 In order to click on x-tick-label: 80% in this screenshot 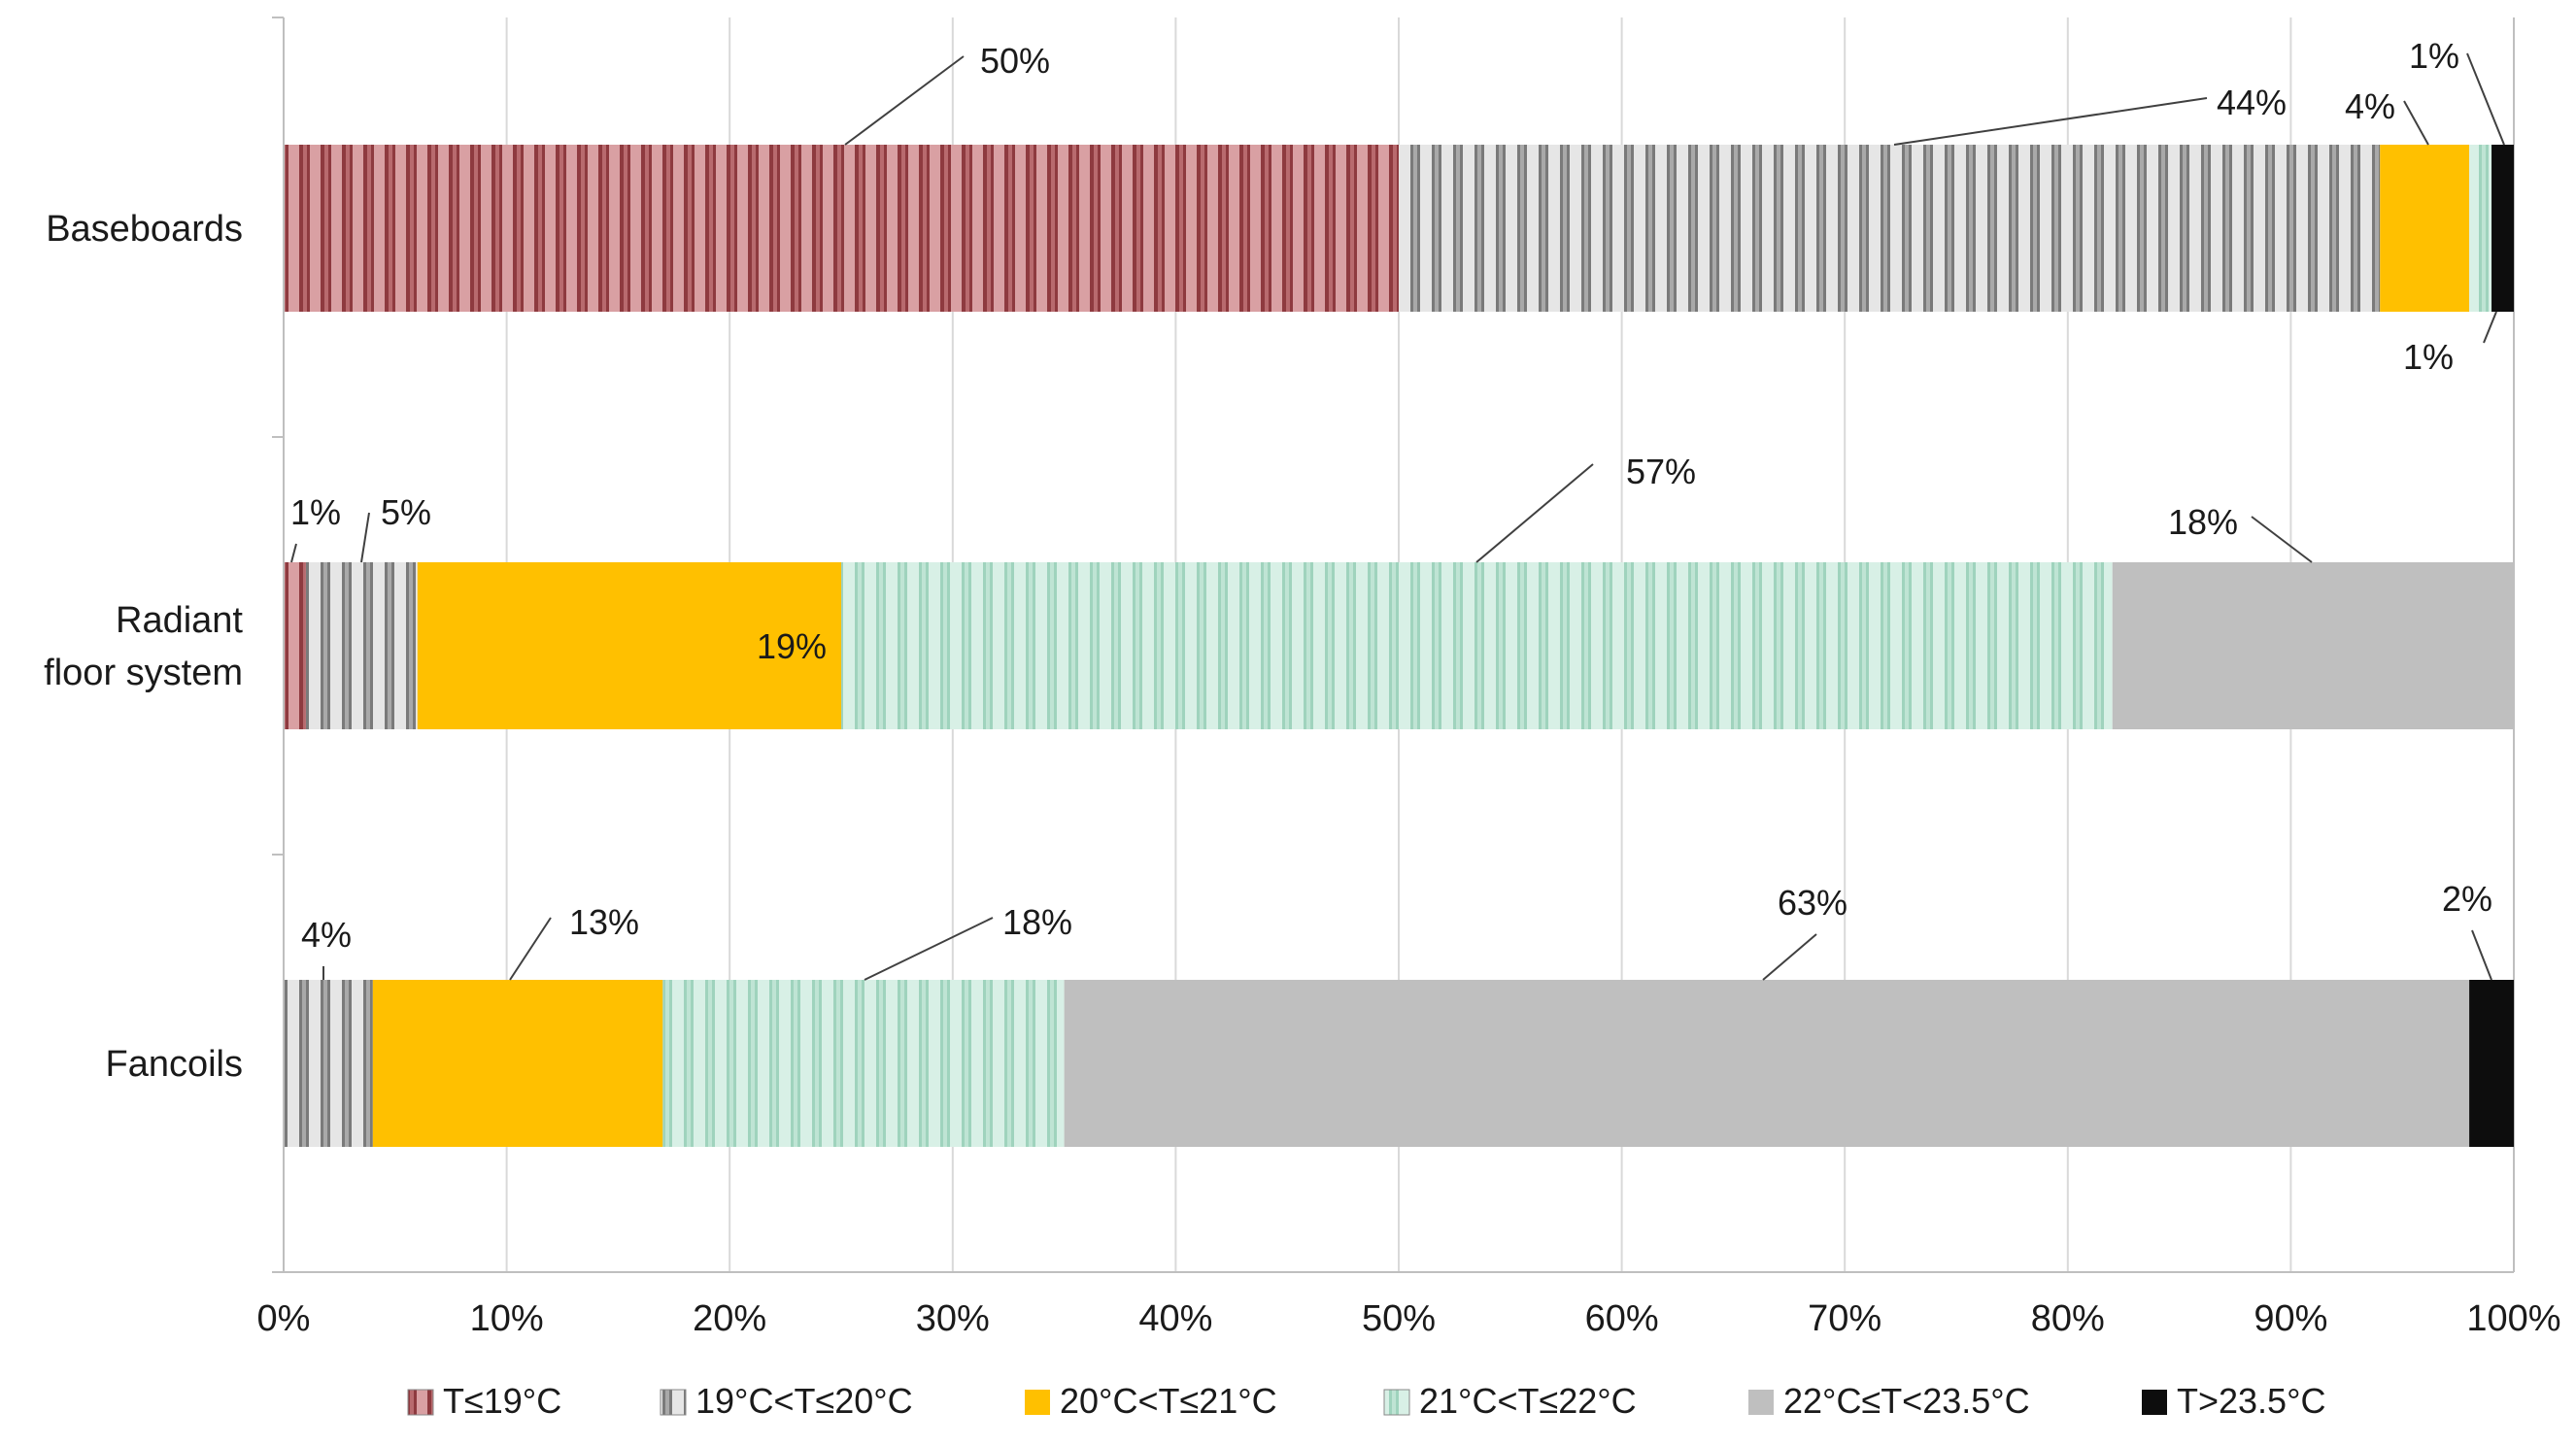, I will do `click(2068, 1318)`.